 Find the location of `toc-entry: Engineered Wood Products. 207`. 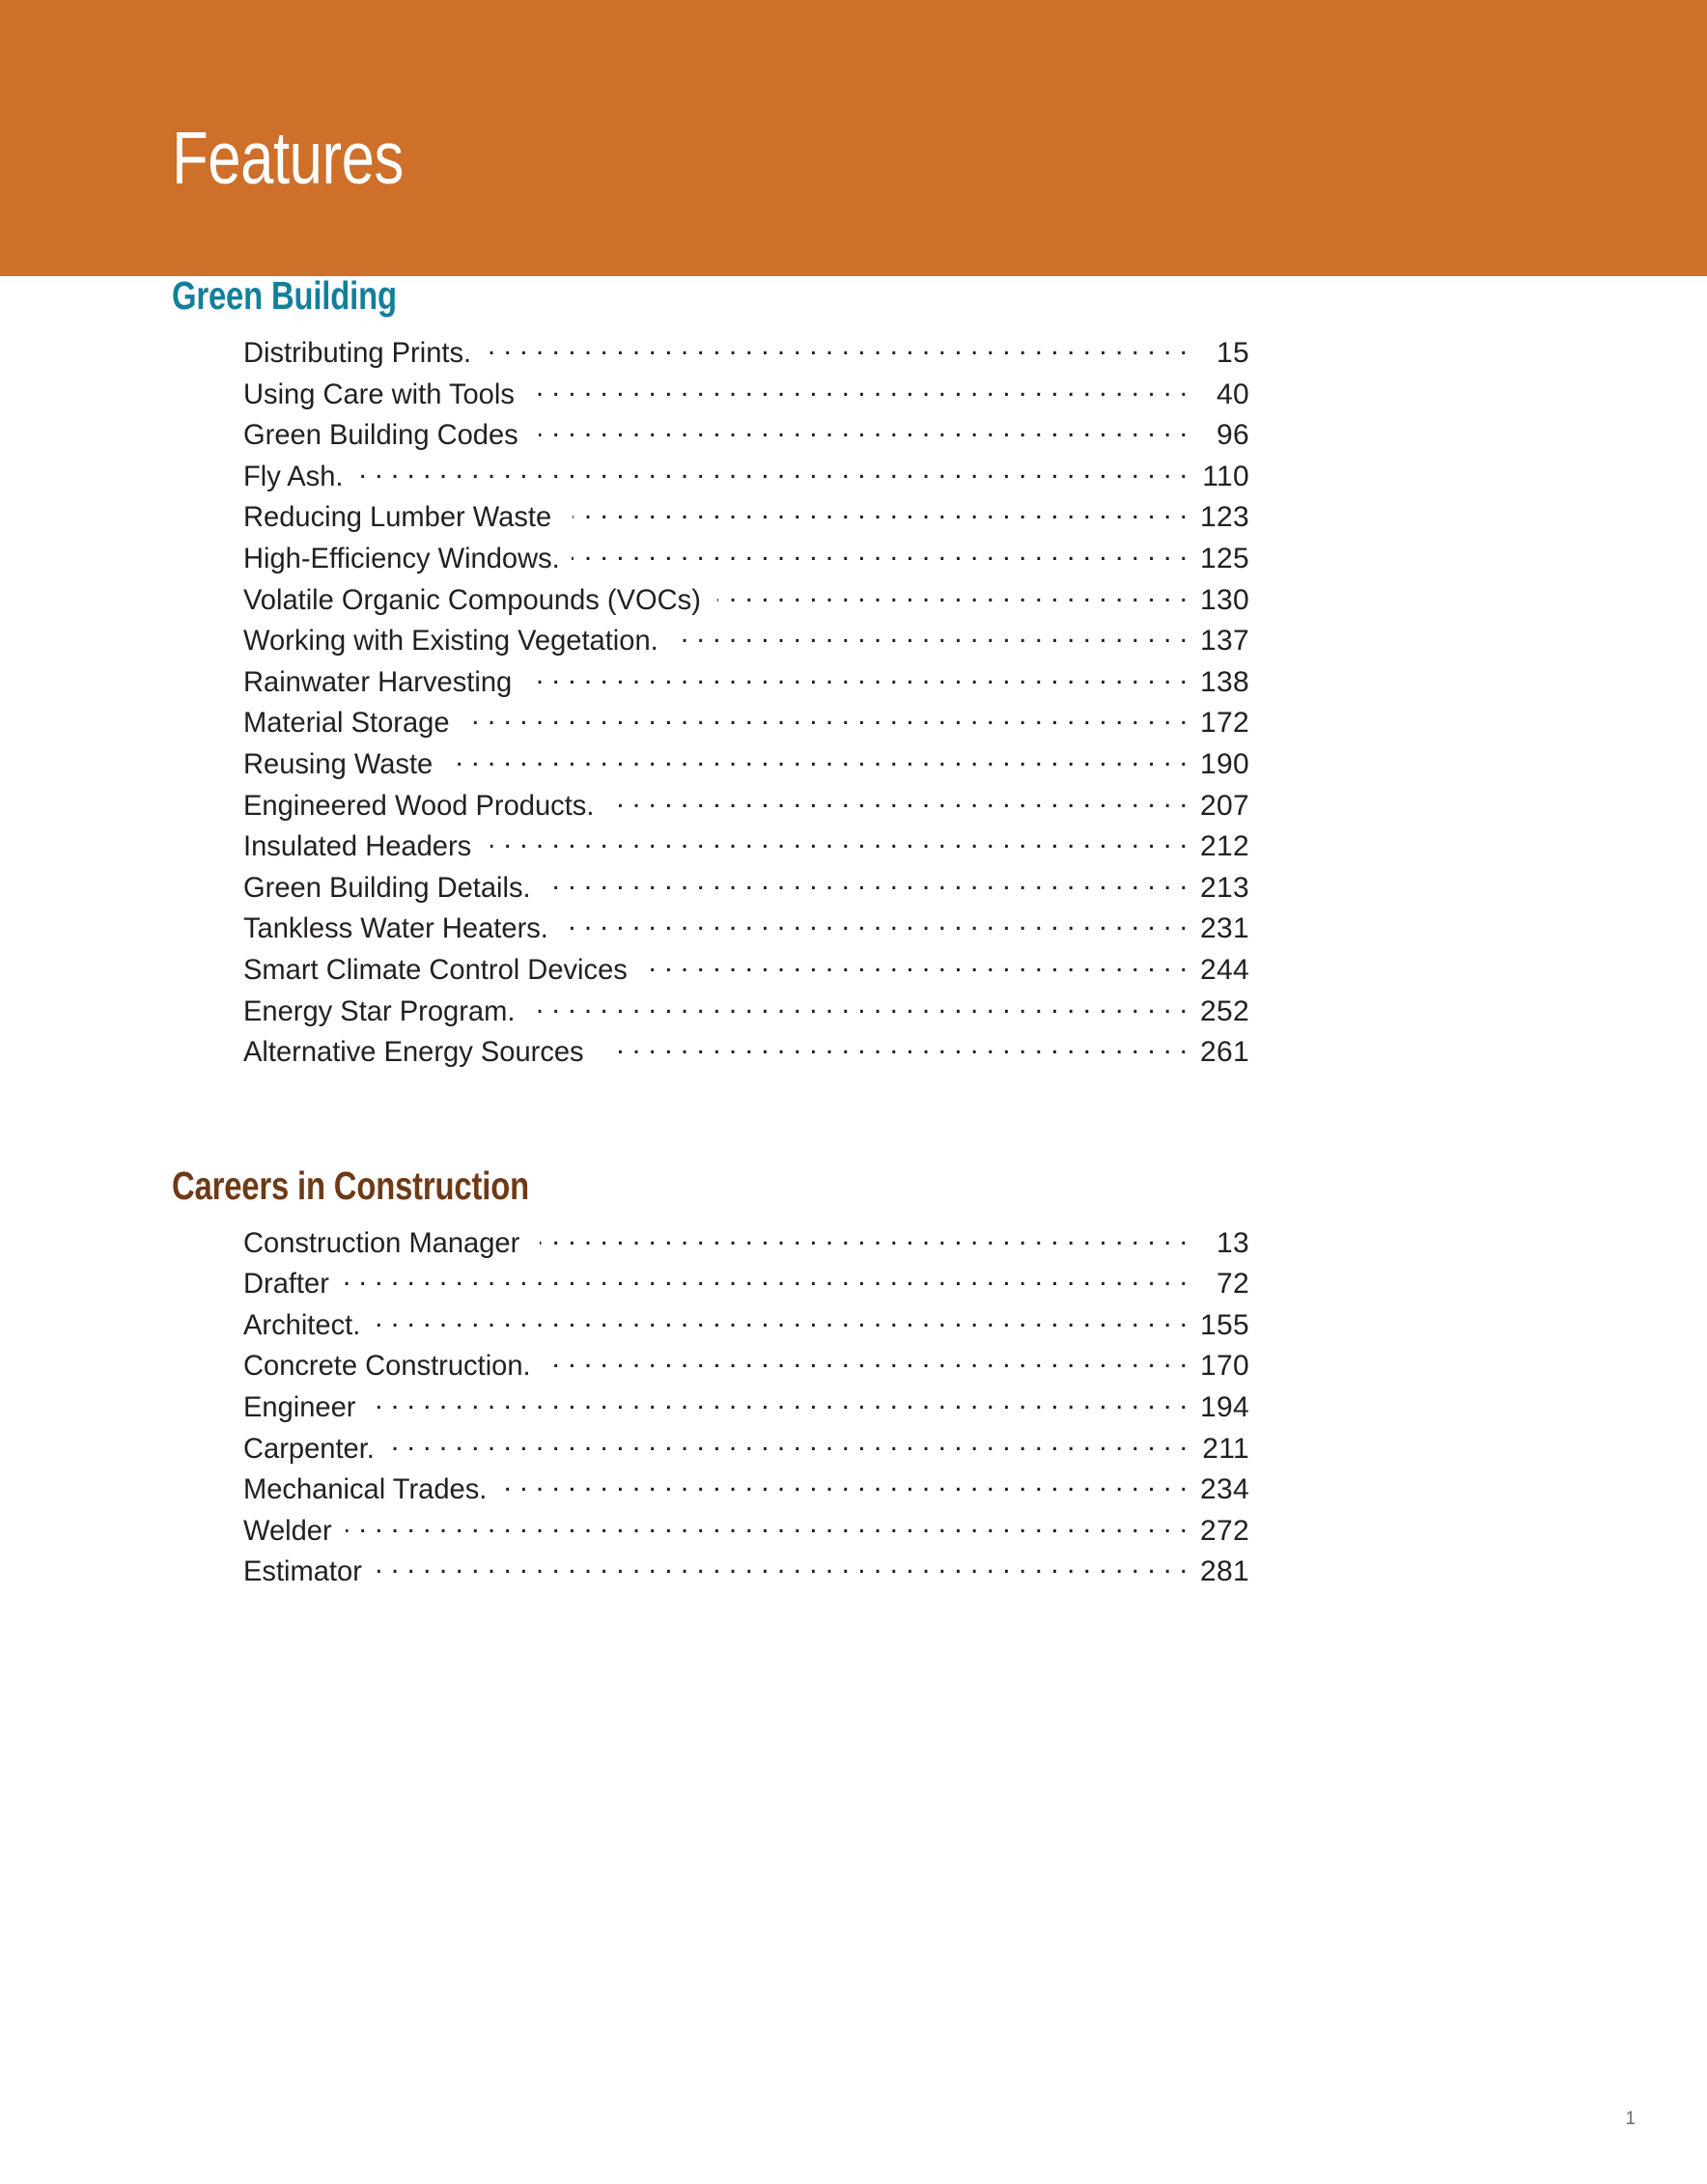

toc-entry: Engineered Wood Products. 207 is located at coordinates (746, 807).